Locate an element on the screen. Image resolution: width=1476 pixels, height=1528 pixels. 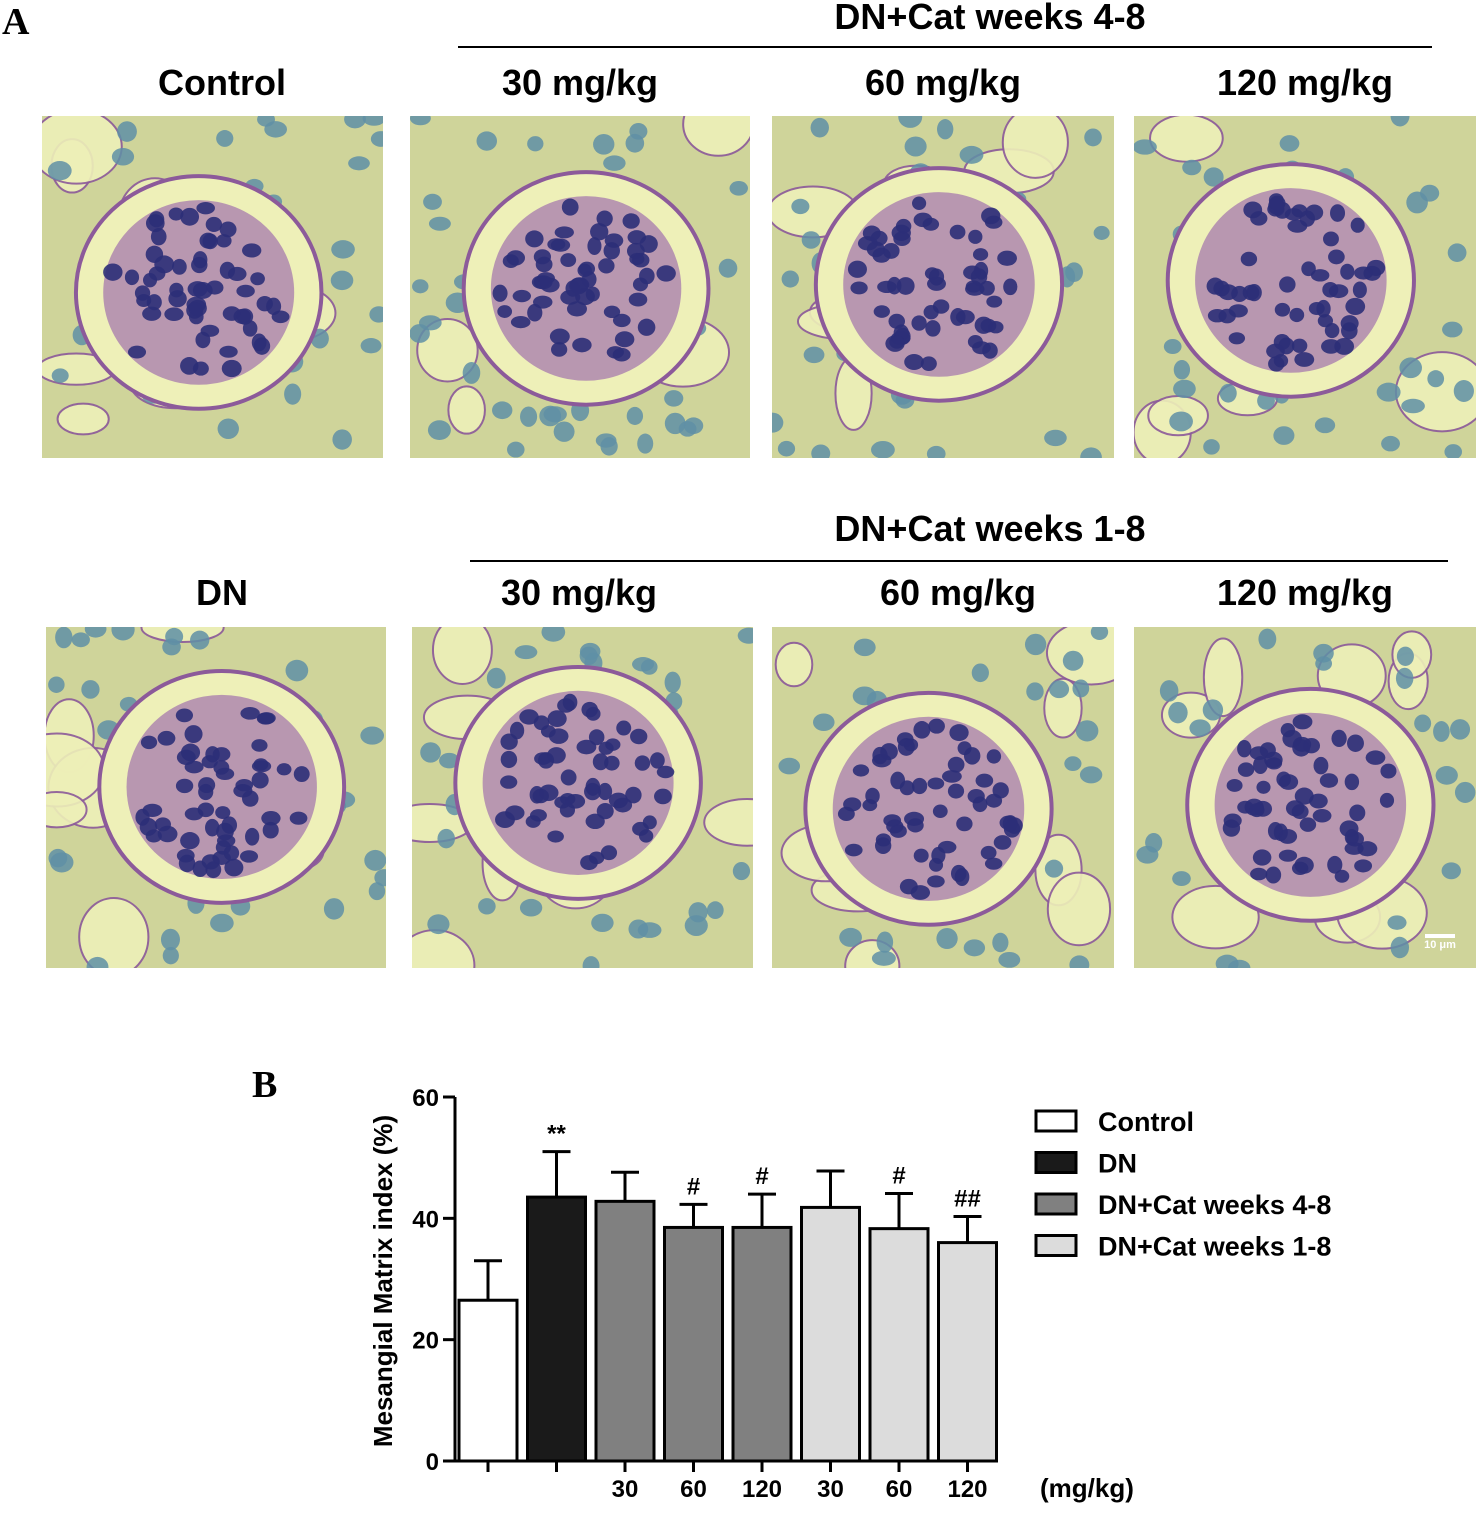
micrograph-control is located at coordinates (212, 287).